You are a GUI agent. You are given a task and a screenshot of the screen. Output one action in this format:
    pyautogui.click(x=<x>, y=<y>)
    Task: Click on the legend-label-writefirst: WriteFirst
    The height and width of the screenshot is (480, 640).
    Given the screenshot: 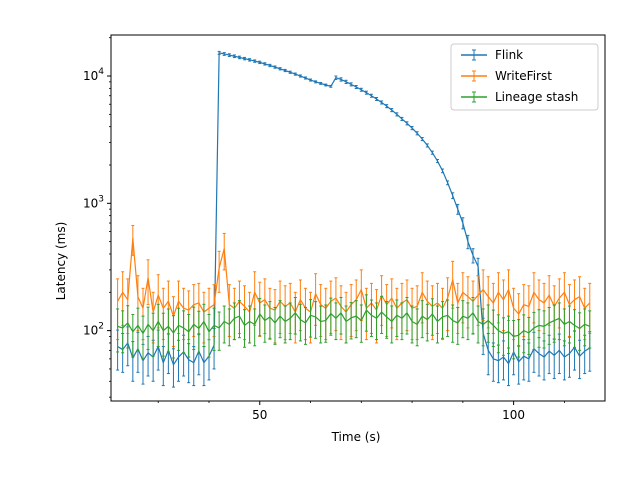 What is the action you would take?
    pyautogui.click(x=523, y=76)
    